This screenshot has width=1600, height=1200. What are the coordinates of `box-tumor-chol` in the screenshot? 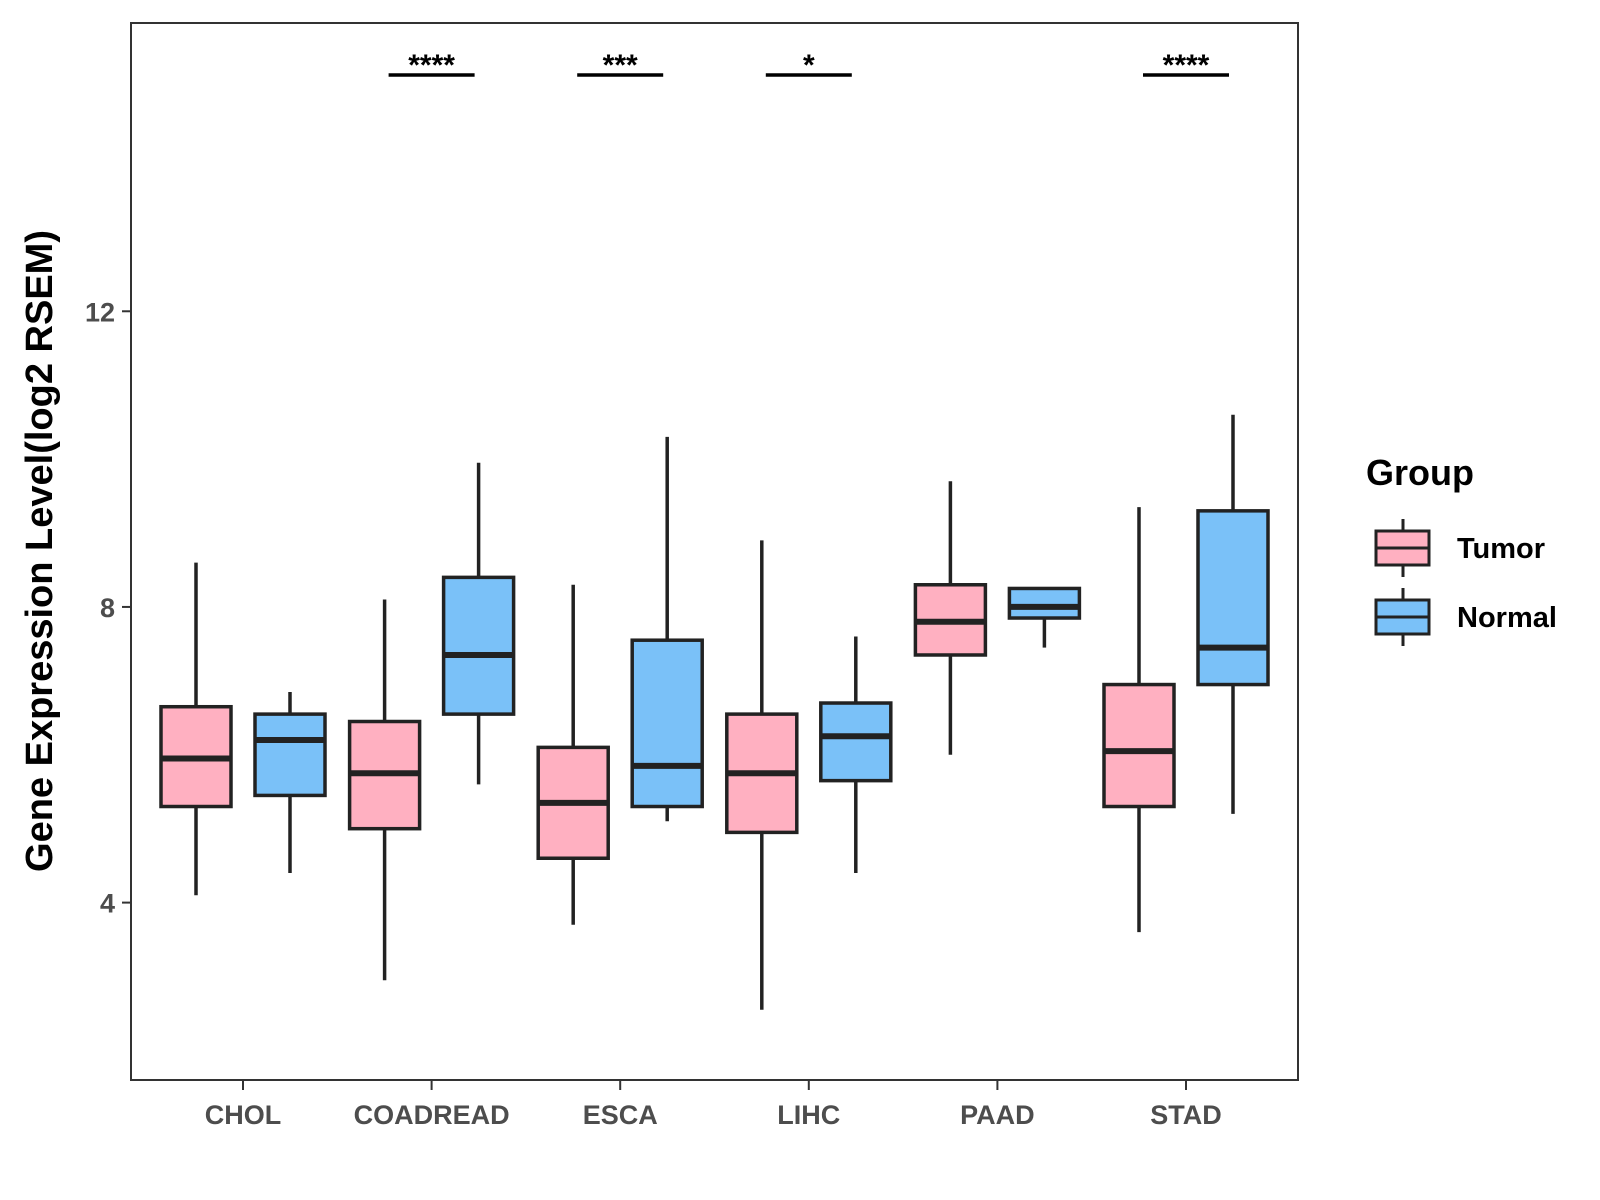 It's located at (196, 729).